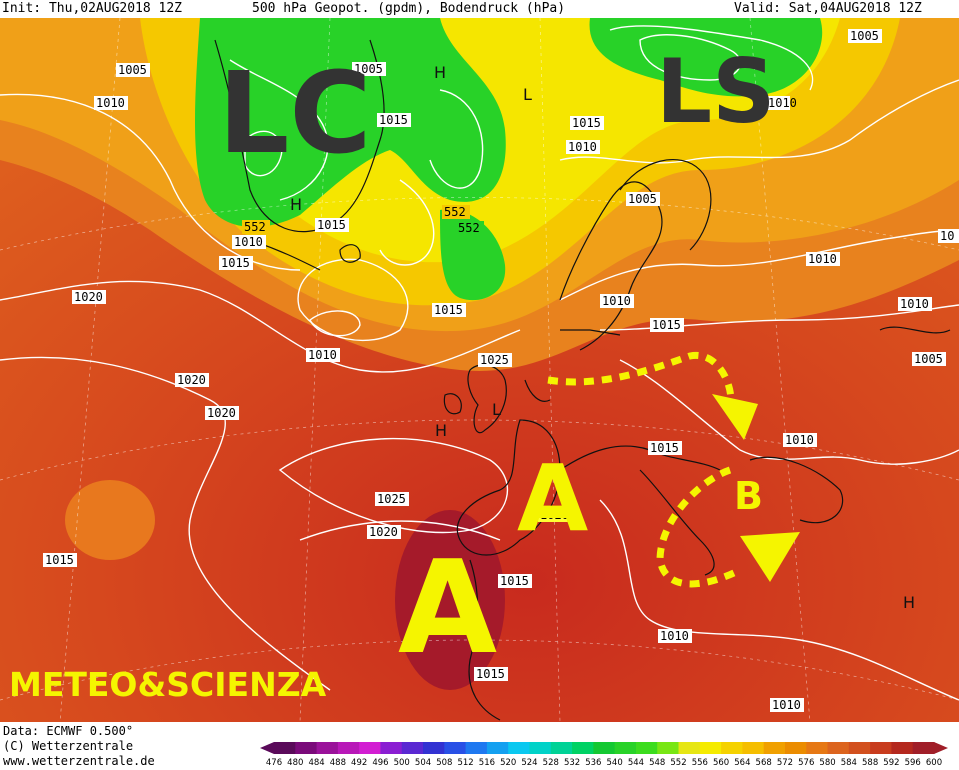 Image resolution: width=959 pixels, height=770 pixels. Describe the element at coordinates (409, 8) in the screenshot. I see `map-title: 500 hPa Geopot. (gpdm), Bodendruck (hPa)` at that location.